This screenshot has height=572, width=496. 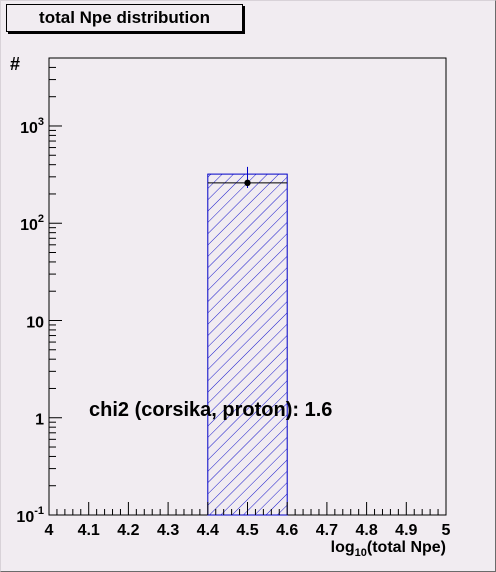 I want to click on y-tick-label: 10⁻¹, so click(x=30, y=515).